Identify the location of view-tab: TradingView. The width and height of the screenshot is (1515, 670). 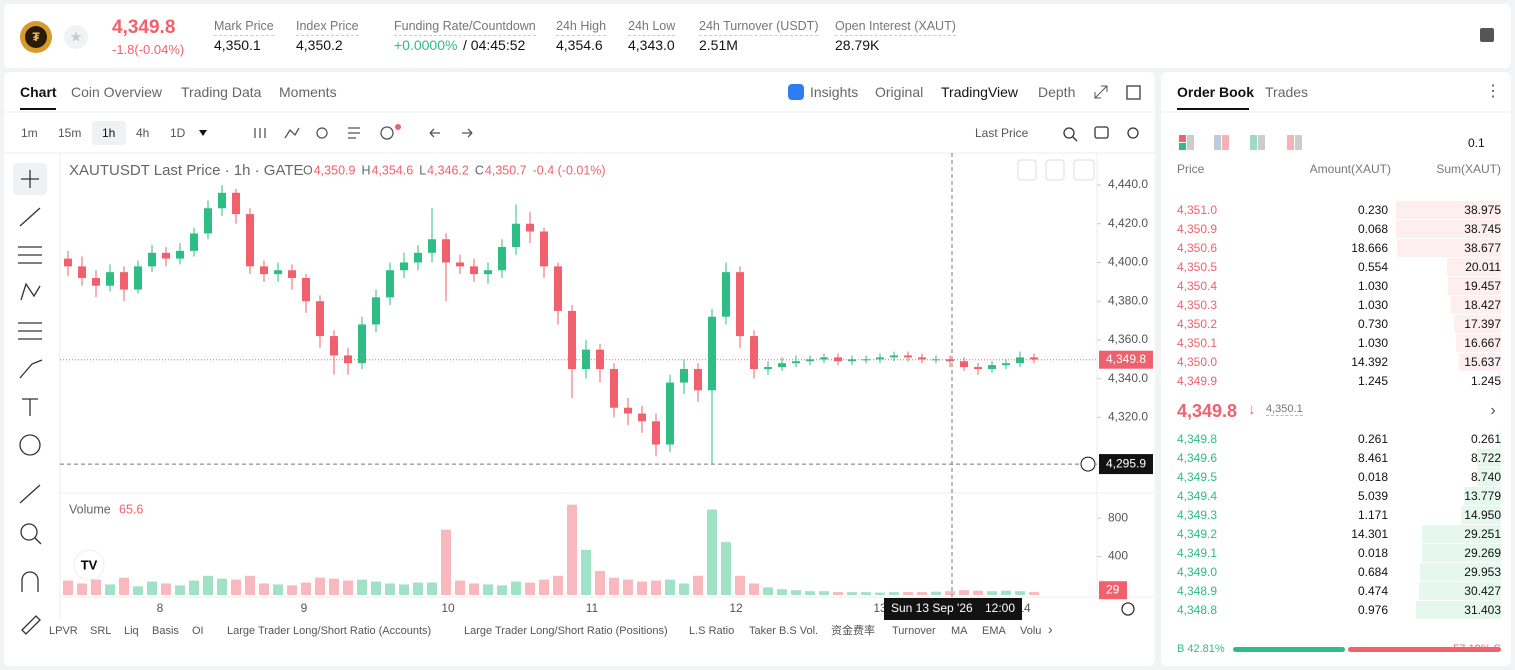
(980, 92).